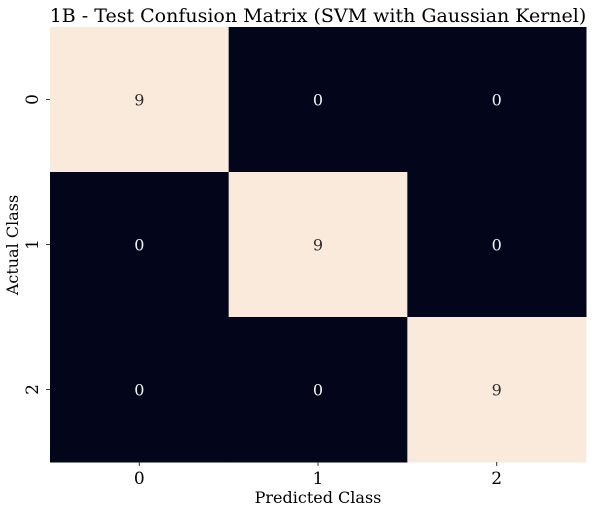  Describe the element at coordinates (318, 497) in the screenshot. I see `x-axis-label: Predicted Class` at that location.